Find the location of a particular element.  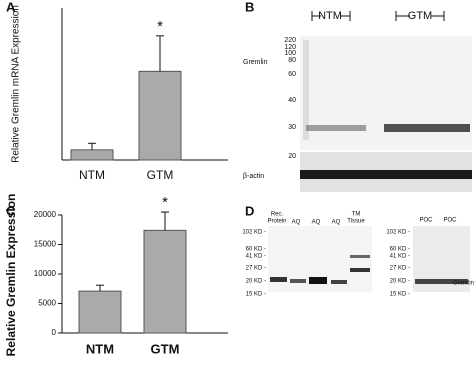

lane-label: TM is located at coordinates (356, 215).